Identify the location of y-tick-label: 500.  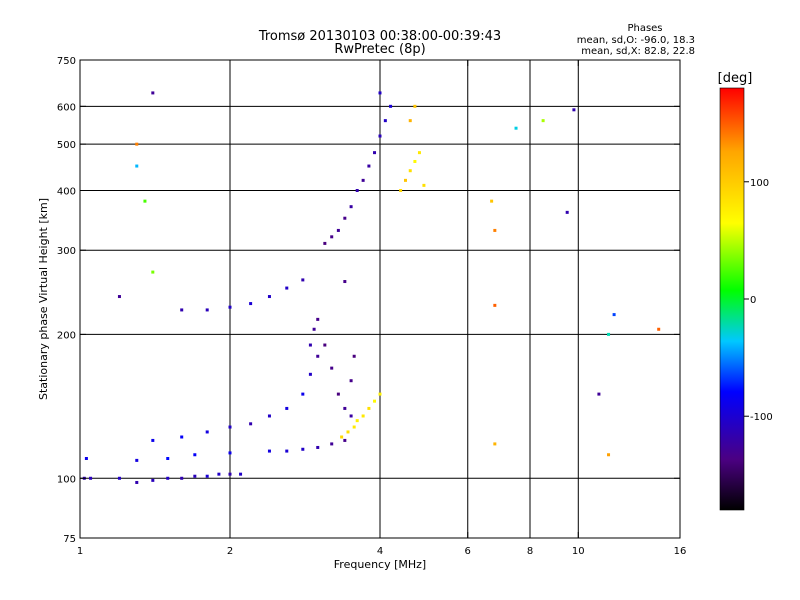
(66, 145).